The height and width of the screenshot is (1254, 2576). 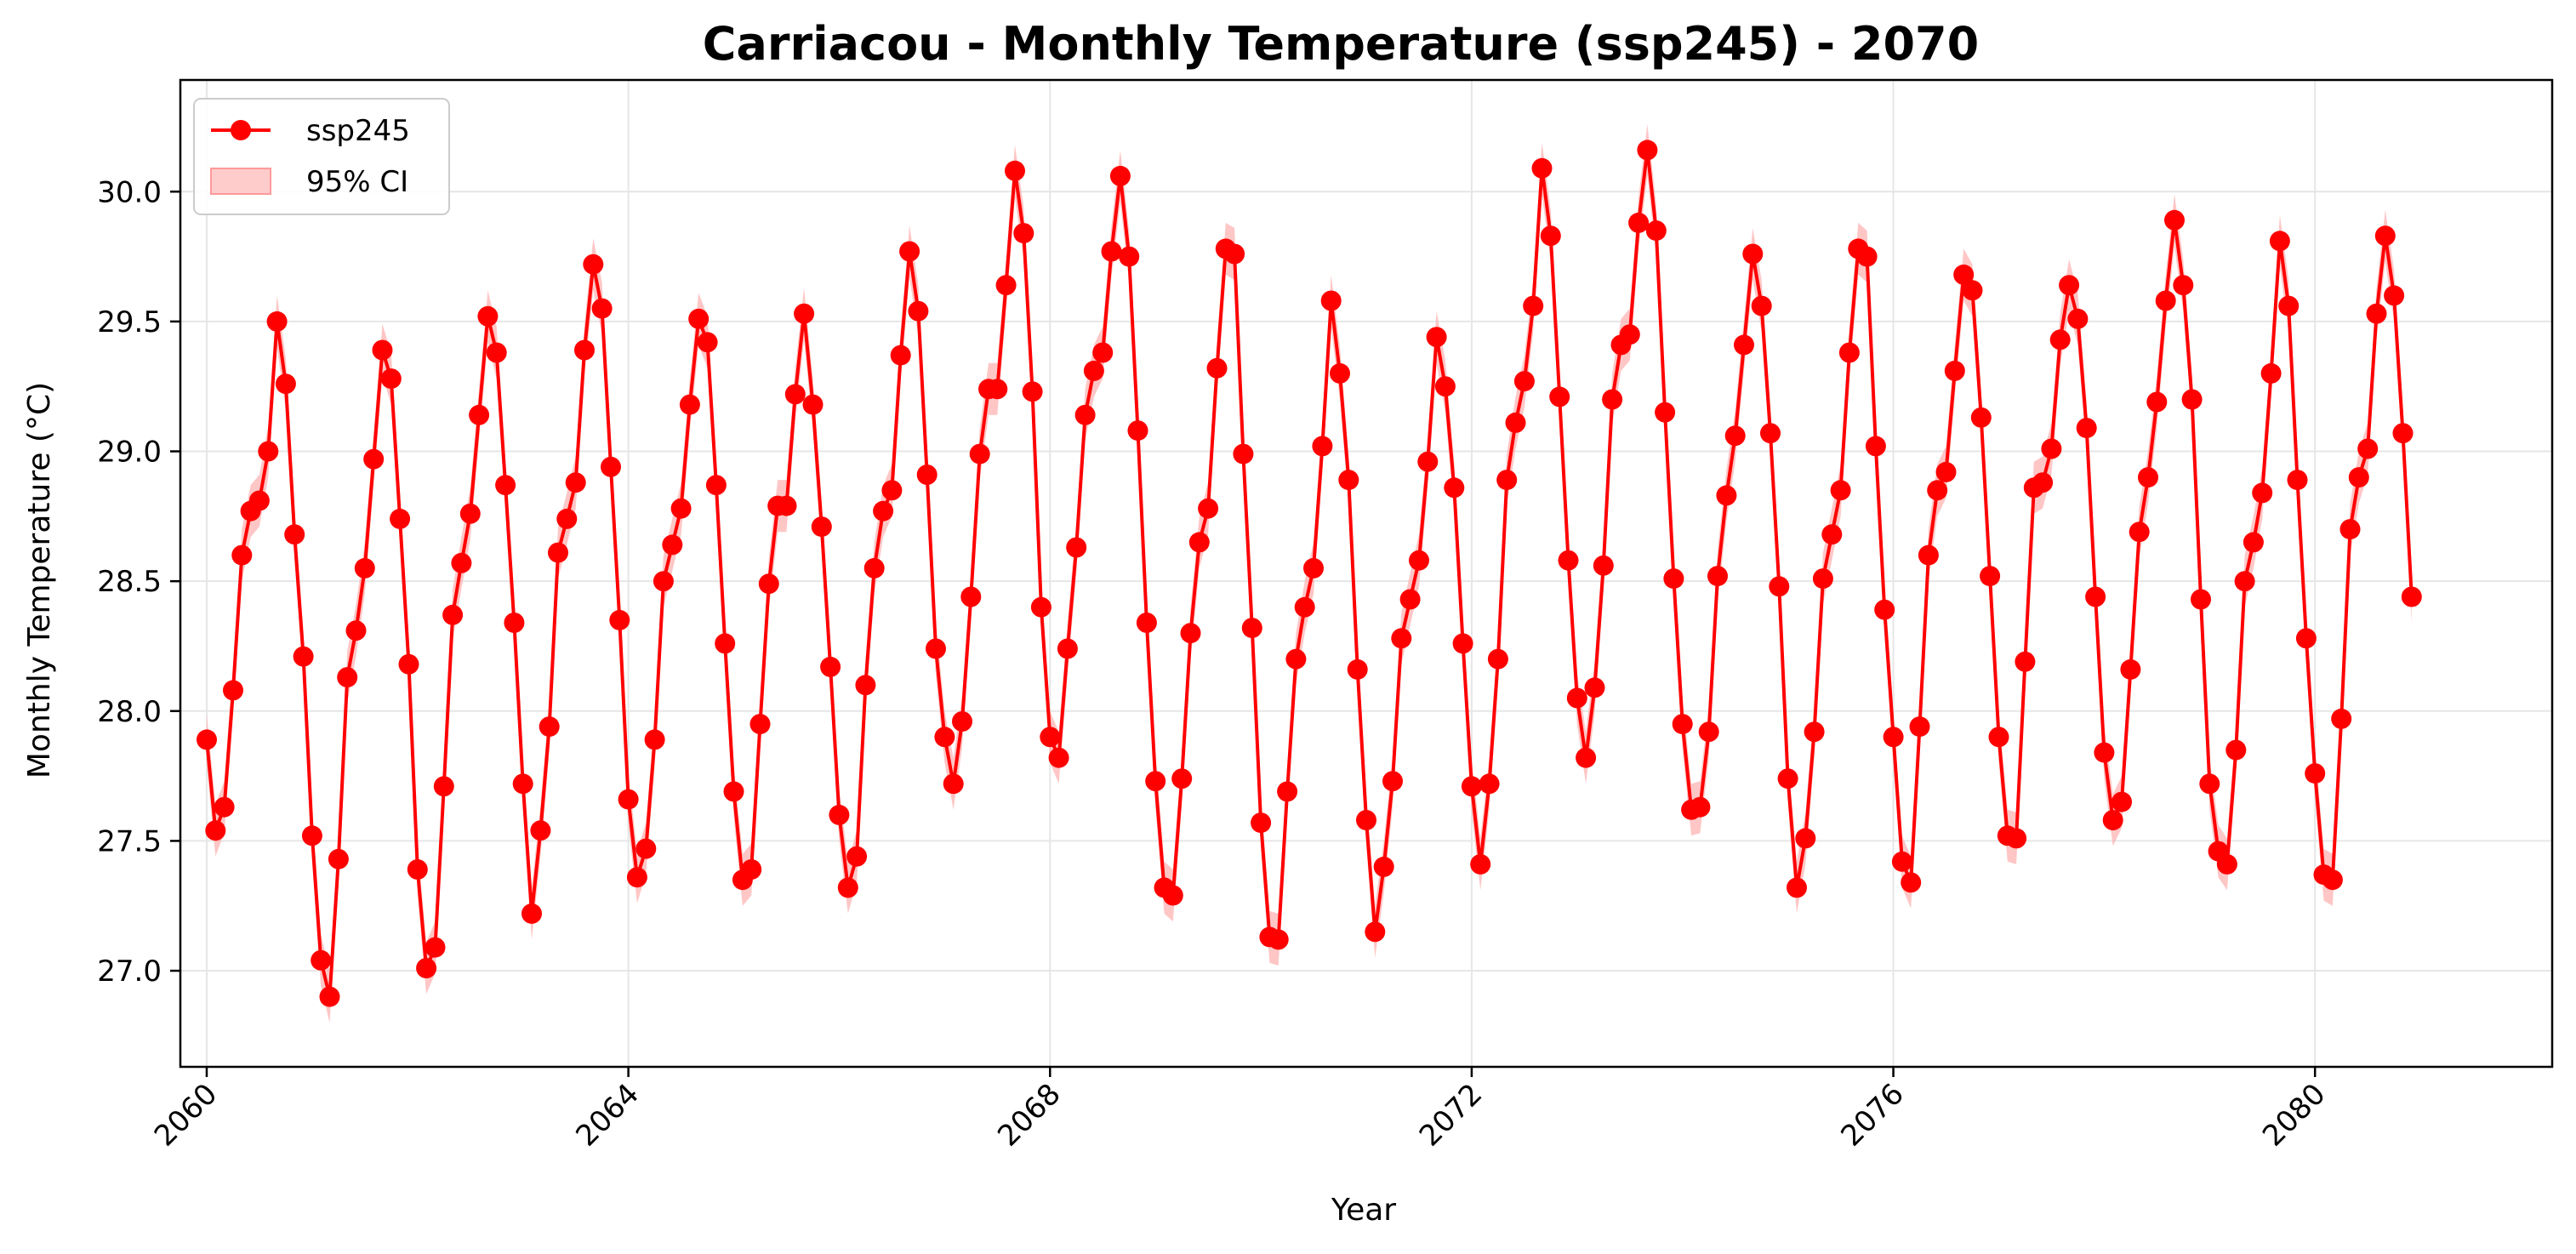 What do you see at coordinates (129, 192) in the screenshot?
I see `y-tick-label: 30.0` at bounding box center [129, 192].